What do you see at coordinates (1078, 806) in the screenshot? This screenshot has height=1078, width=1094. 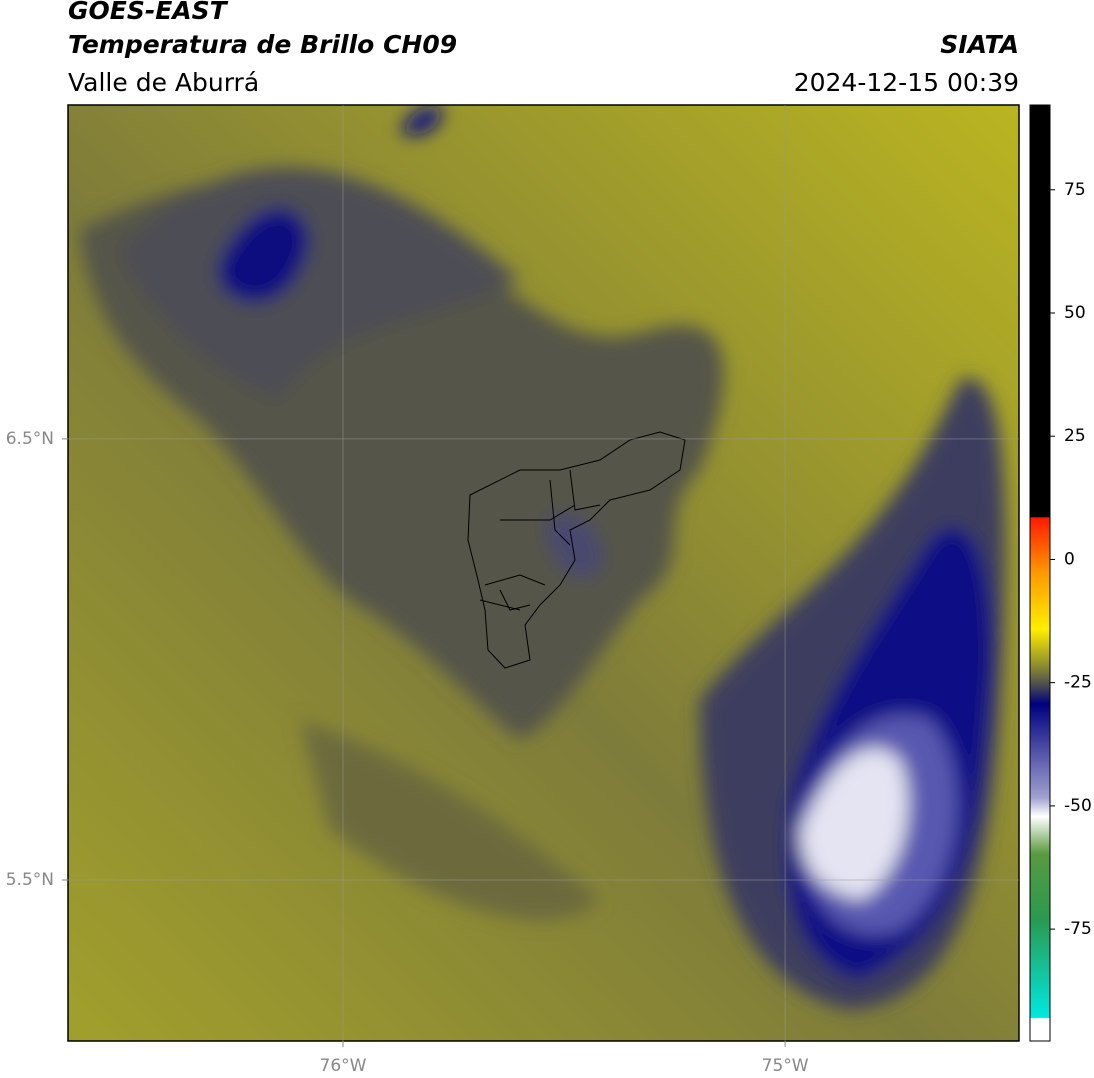 I see `colorbar-tick-label: -50` at bounding box center [1078, 806].